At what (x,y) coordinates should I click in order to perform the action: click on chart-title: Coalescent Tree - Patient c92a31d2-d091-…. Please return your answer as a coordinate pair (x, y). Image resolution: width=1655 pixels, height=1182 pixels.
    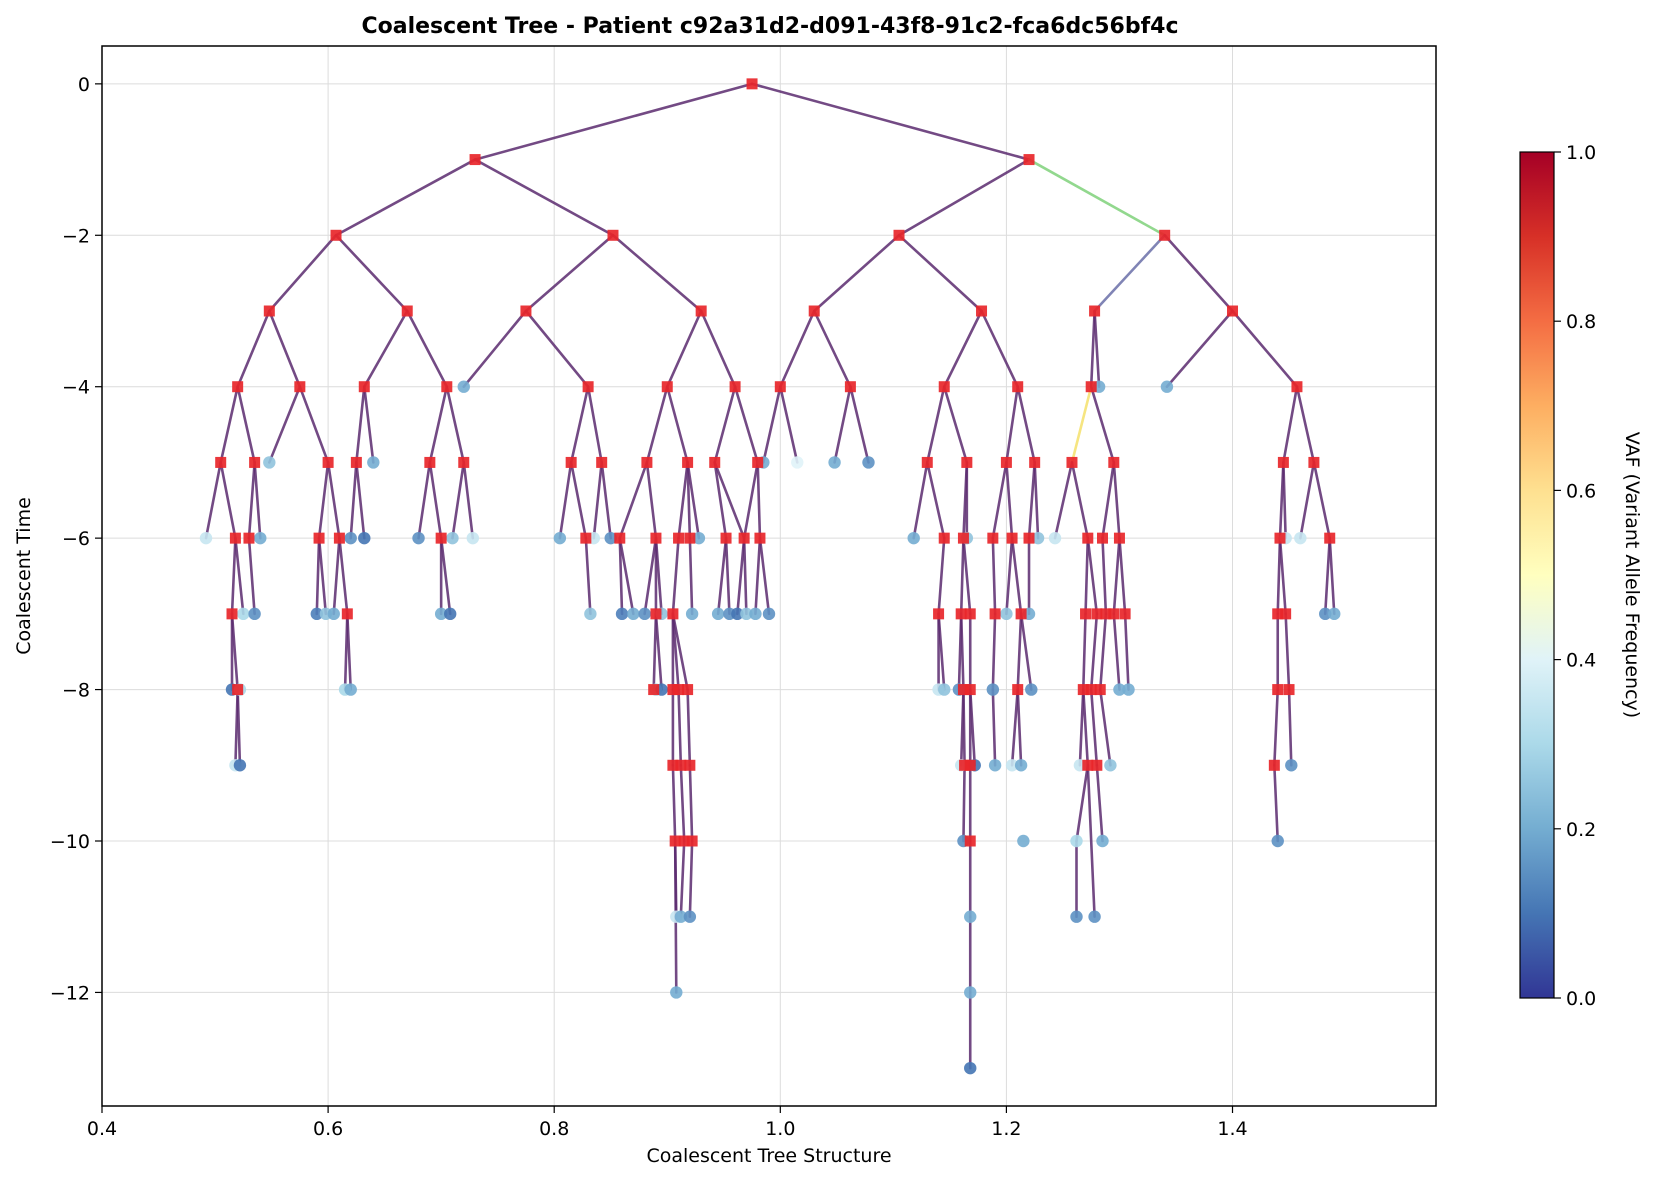
    Looking at the image, I should click on (769, 26).